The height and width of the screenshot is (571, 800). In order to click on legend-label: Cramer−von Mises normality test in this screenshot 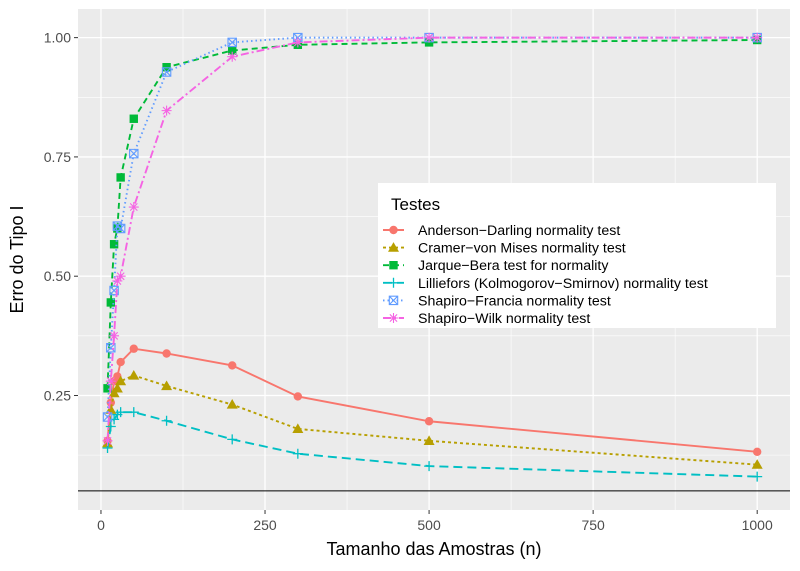, I will do `click(522, 249)`.